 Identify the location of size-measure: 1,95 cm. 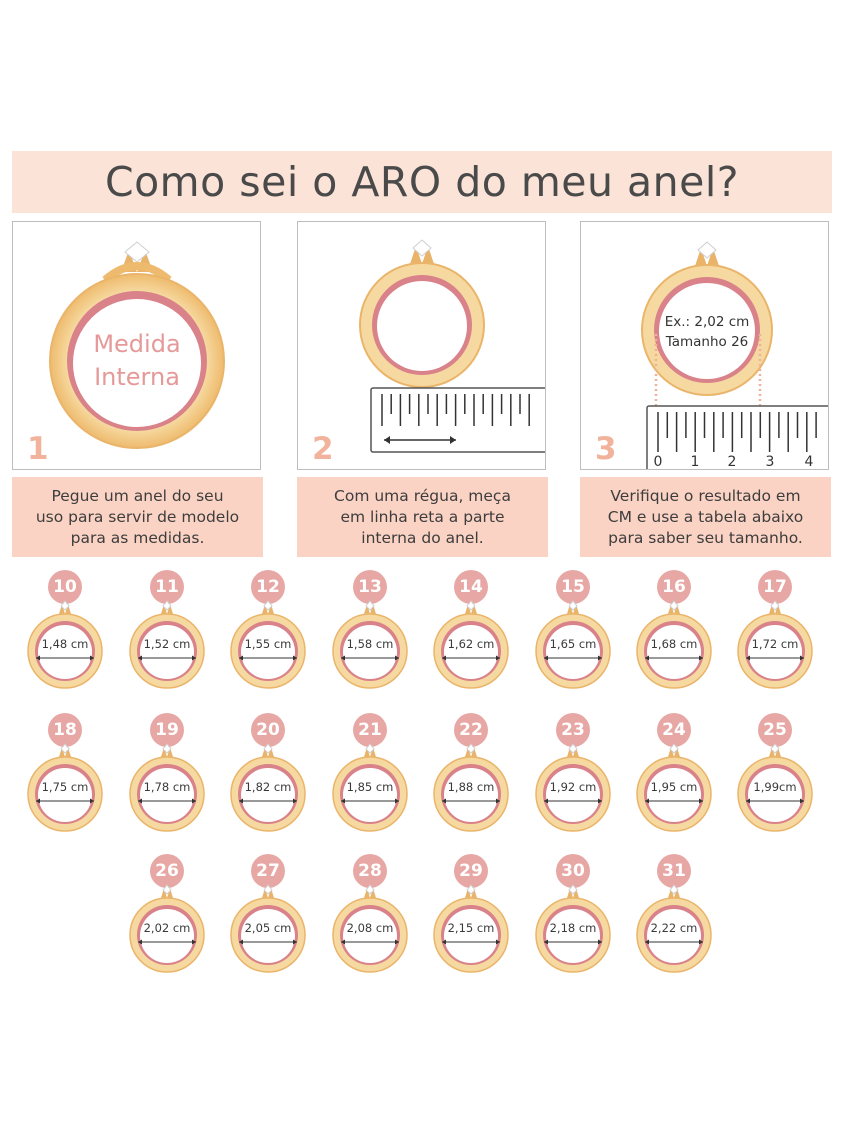
(674, 787).